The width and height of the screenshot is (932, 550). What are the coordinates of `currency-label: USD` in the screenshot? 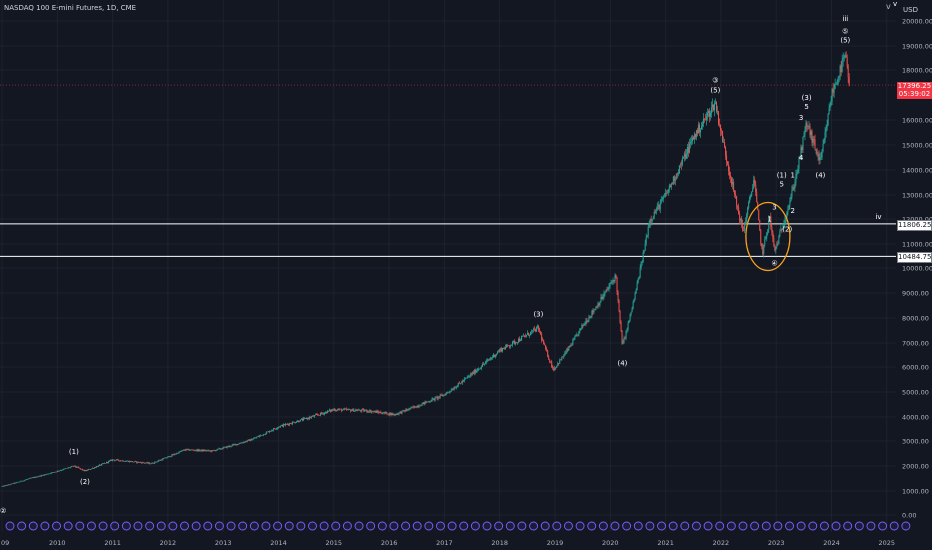 It's located at (910, 10).